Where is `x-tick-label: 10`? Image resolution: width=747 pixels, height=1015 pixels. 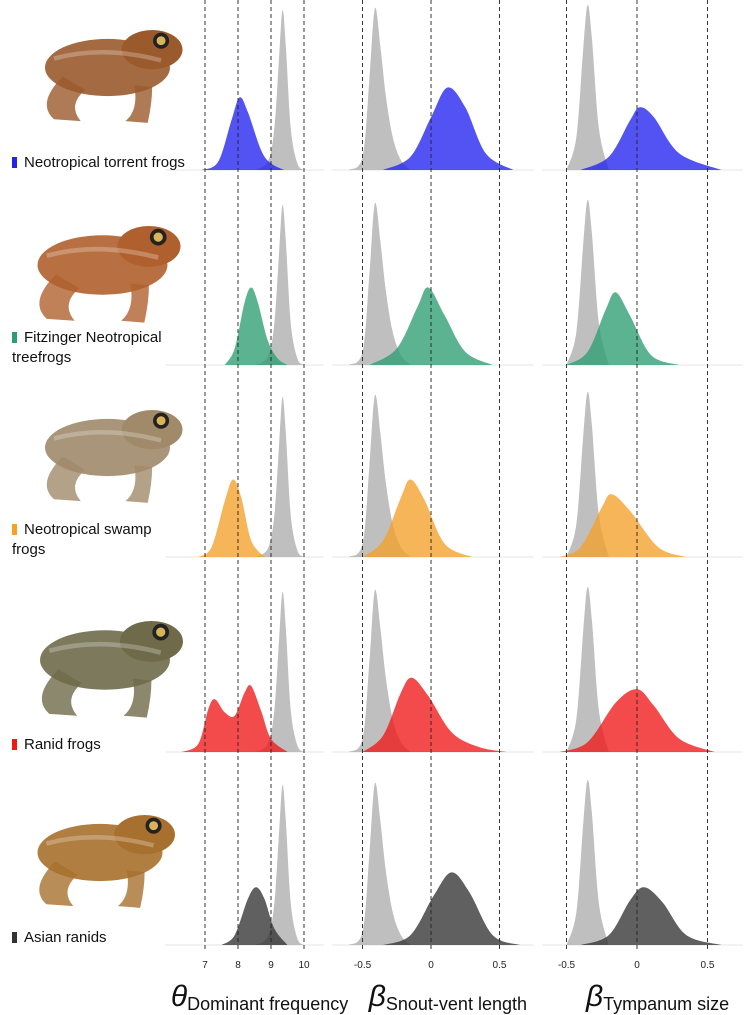
x-tick-label: 10 is located at coordinates (304, 965).